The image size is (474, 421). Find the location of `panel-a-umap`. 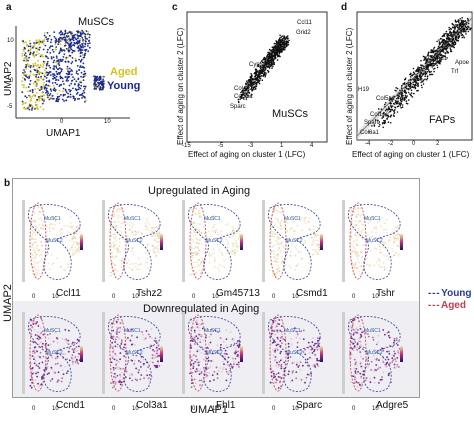

panel-a-umap is located at coordinates (82, 75).